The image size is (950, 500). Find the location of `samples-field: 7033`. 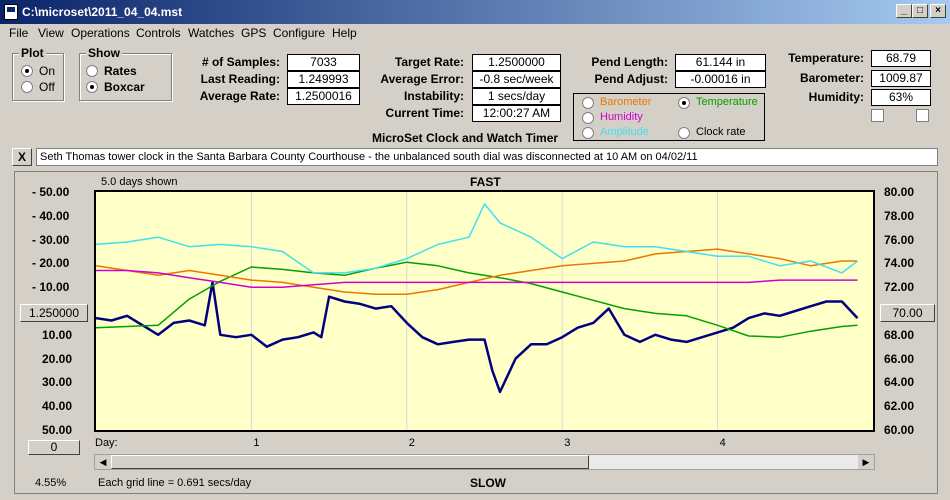

samples-field: 7033 is located at coordinates (323, 62).